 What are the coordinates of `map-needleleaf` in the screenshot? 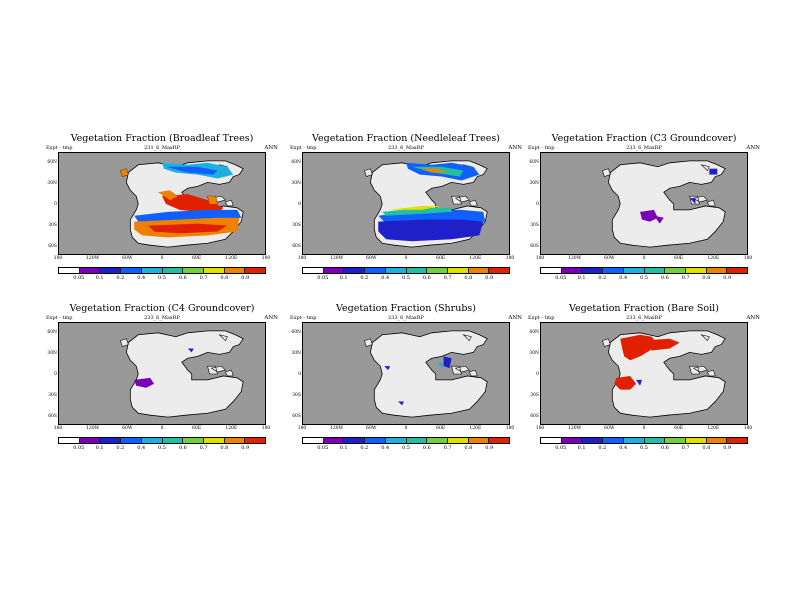 It's located at (406, 203).